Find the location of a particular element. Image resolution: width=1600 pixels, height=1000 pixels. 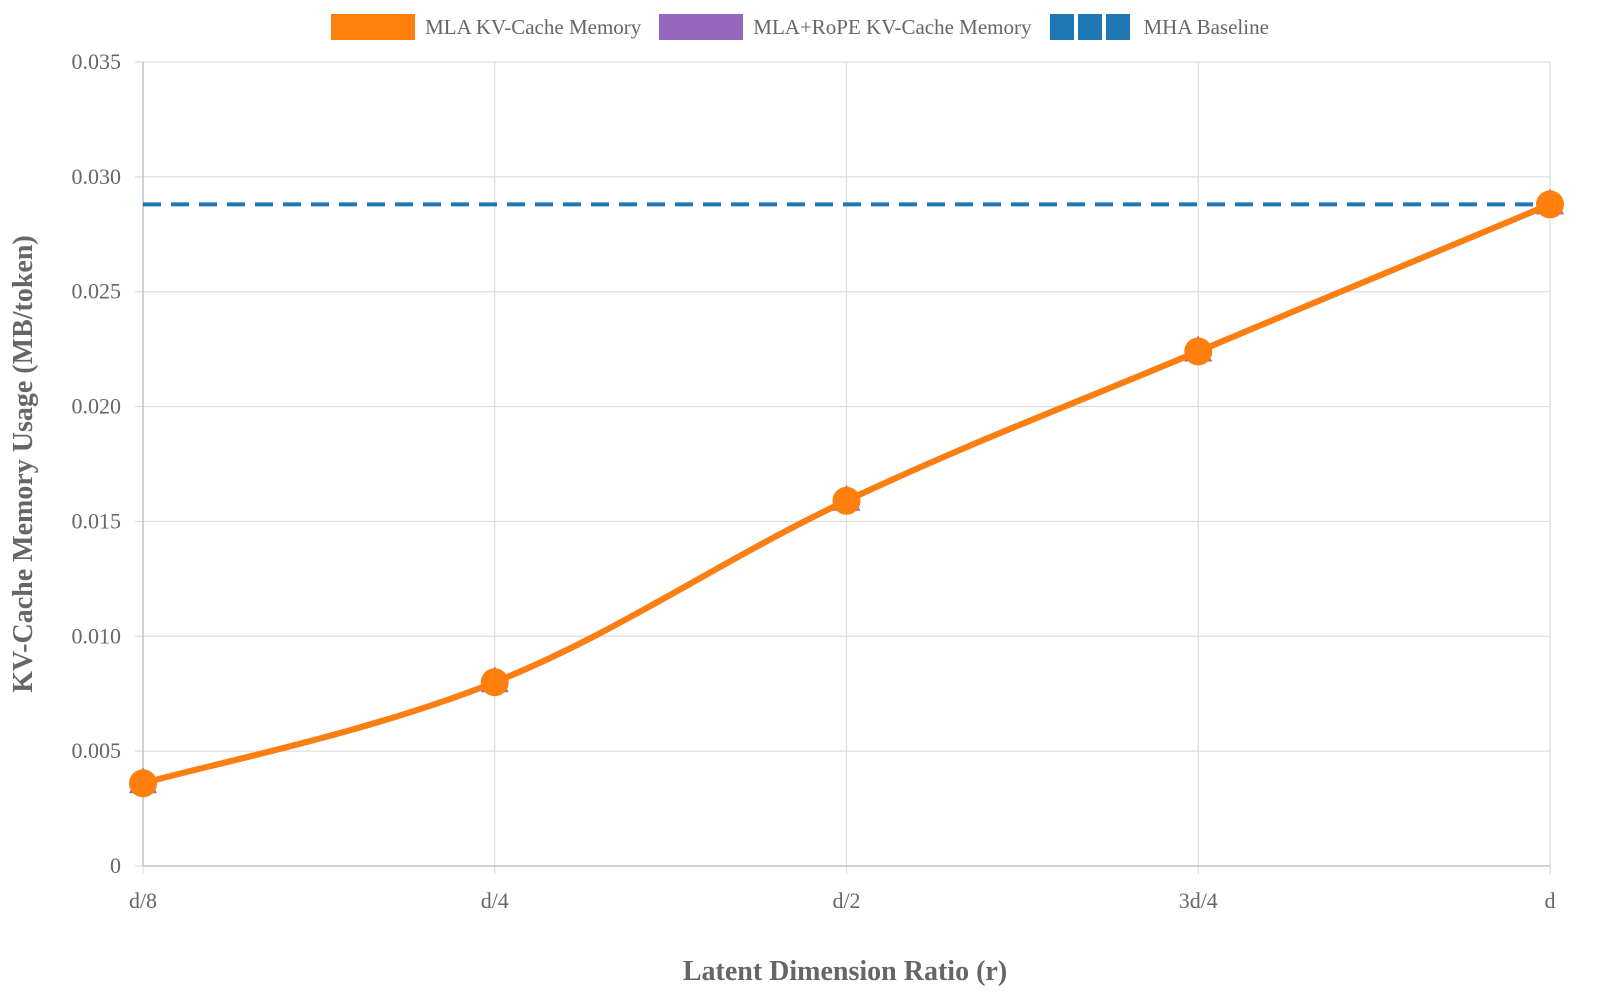

x-tick-label: d is located at coordinates (1550, 900).